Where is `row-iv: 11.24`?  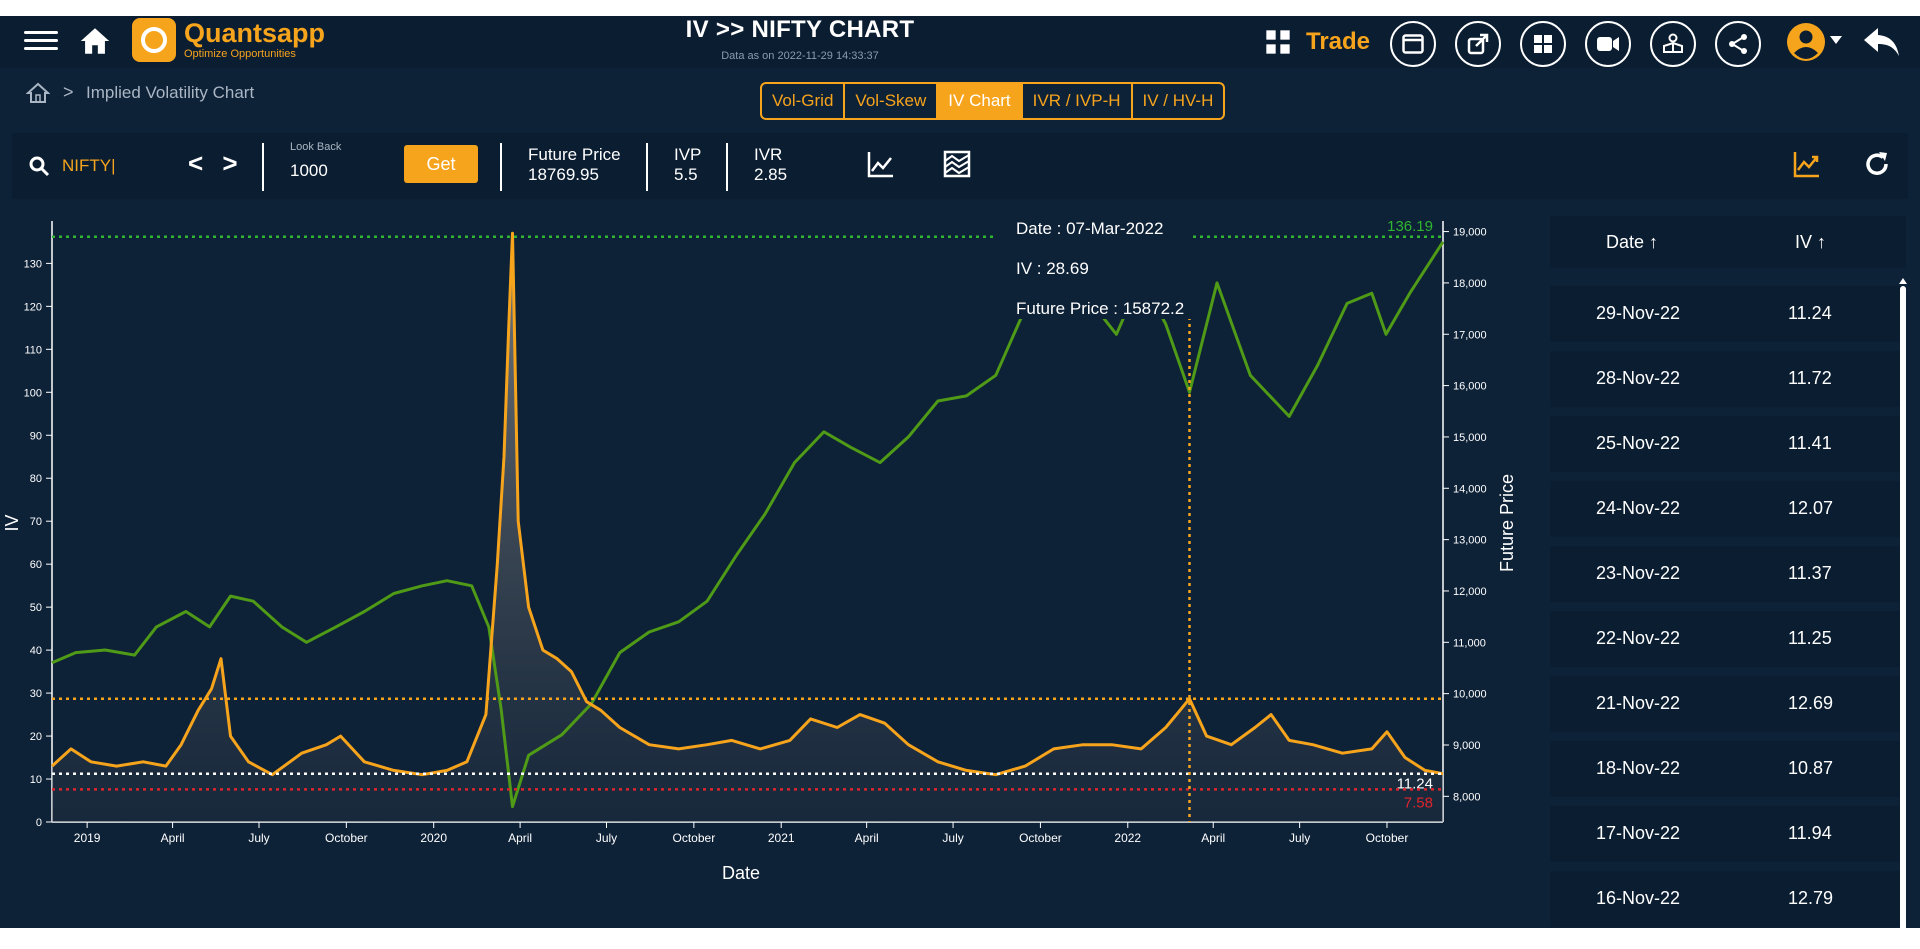 row-iv: 11.24 is located at coordinates (1810, 313).